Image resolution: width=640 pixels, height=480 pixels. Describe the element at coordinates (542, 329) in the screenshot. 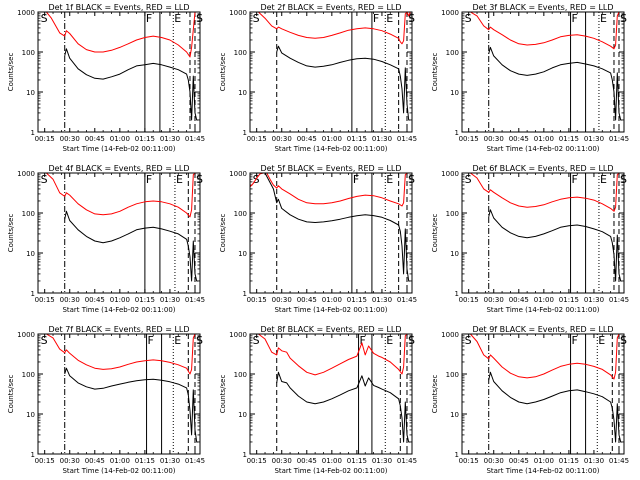

I see `panel-title: Det 9f BLACK = Events, RED = LLD` at that location.